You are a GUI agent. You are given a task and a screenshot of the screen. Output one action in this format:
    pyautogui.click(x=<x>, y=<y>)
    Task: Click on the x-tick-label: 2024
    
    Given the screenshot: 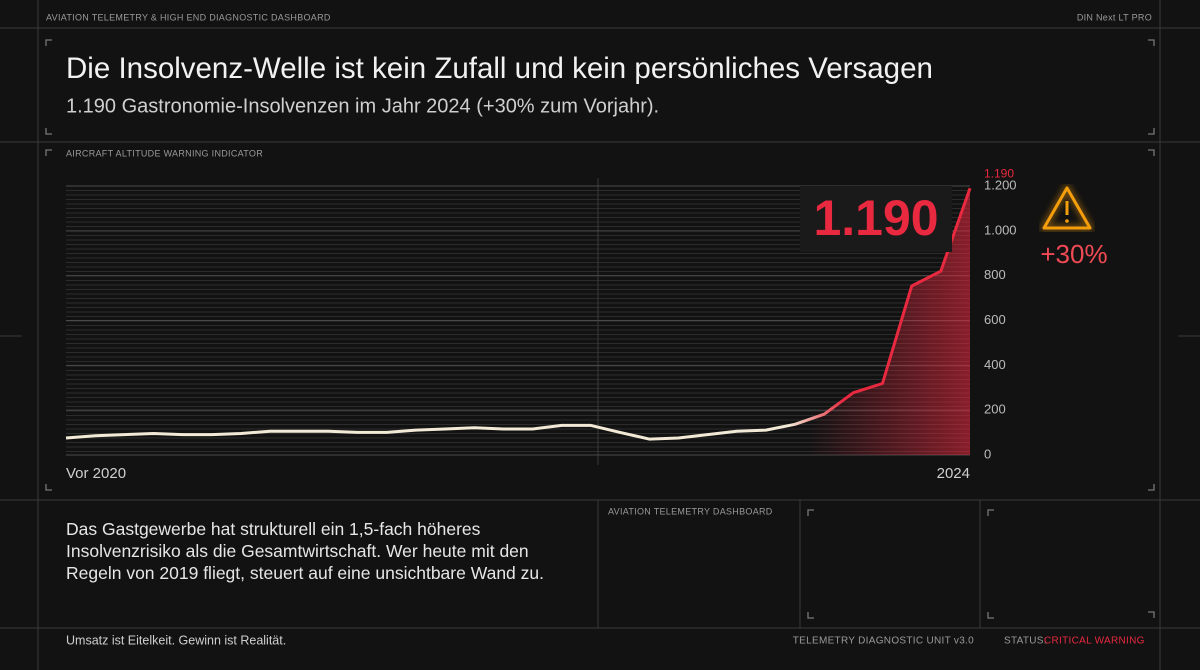 What is the action you would take?
    pyautogui.click(x=953, y=473)
    